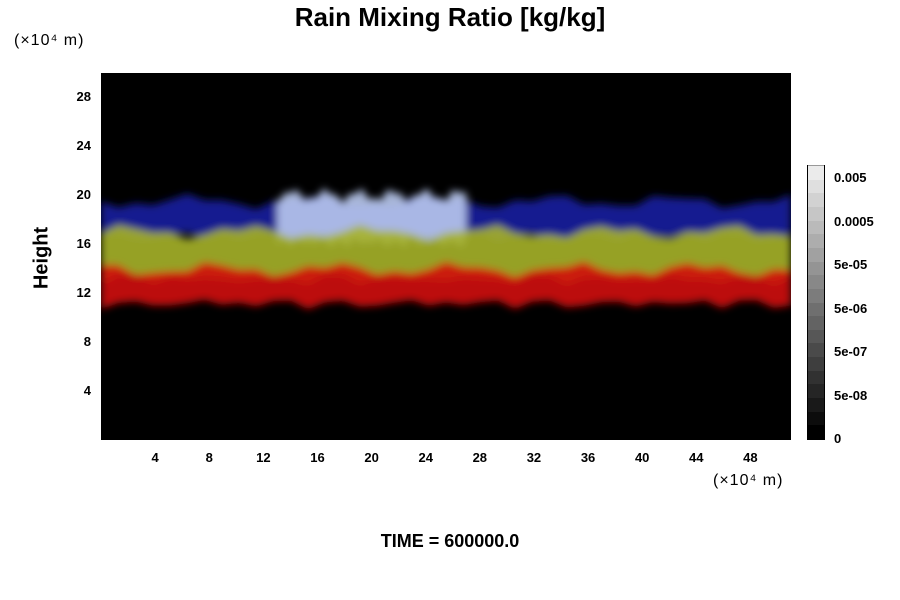  Describe the element at coordinates (850, 177) in the screenshot. I see `colorbar-tick-label: 0.005` at that location.